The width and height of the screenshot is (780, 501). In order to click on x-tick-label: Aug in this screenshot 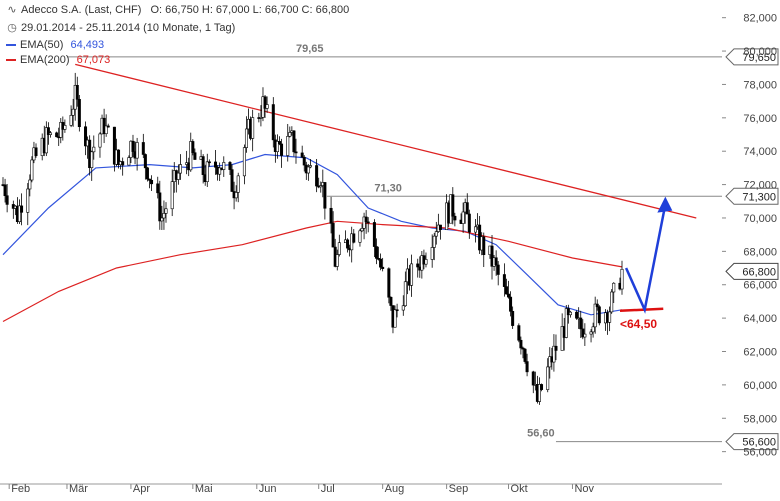, I will do `click(395, 489)`.